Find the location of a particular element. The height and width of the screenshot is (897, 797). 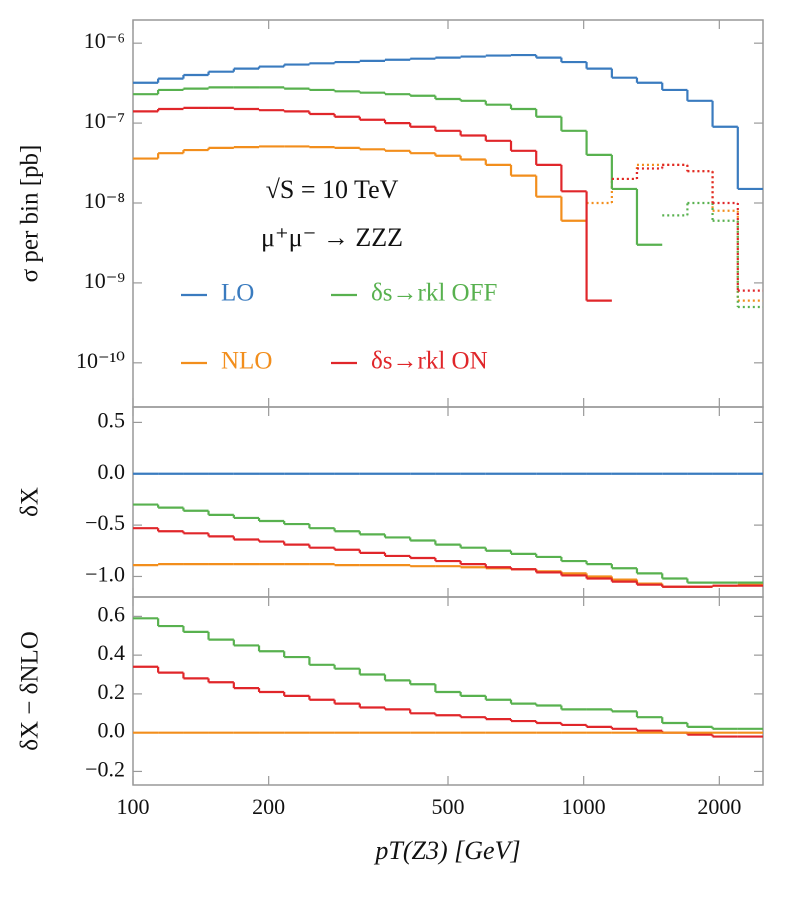

x-axis-title: pT(Z3) [GeV] is located at coordinates (446, 850).